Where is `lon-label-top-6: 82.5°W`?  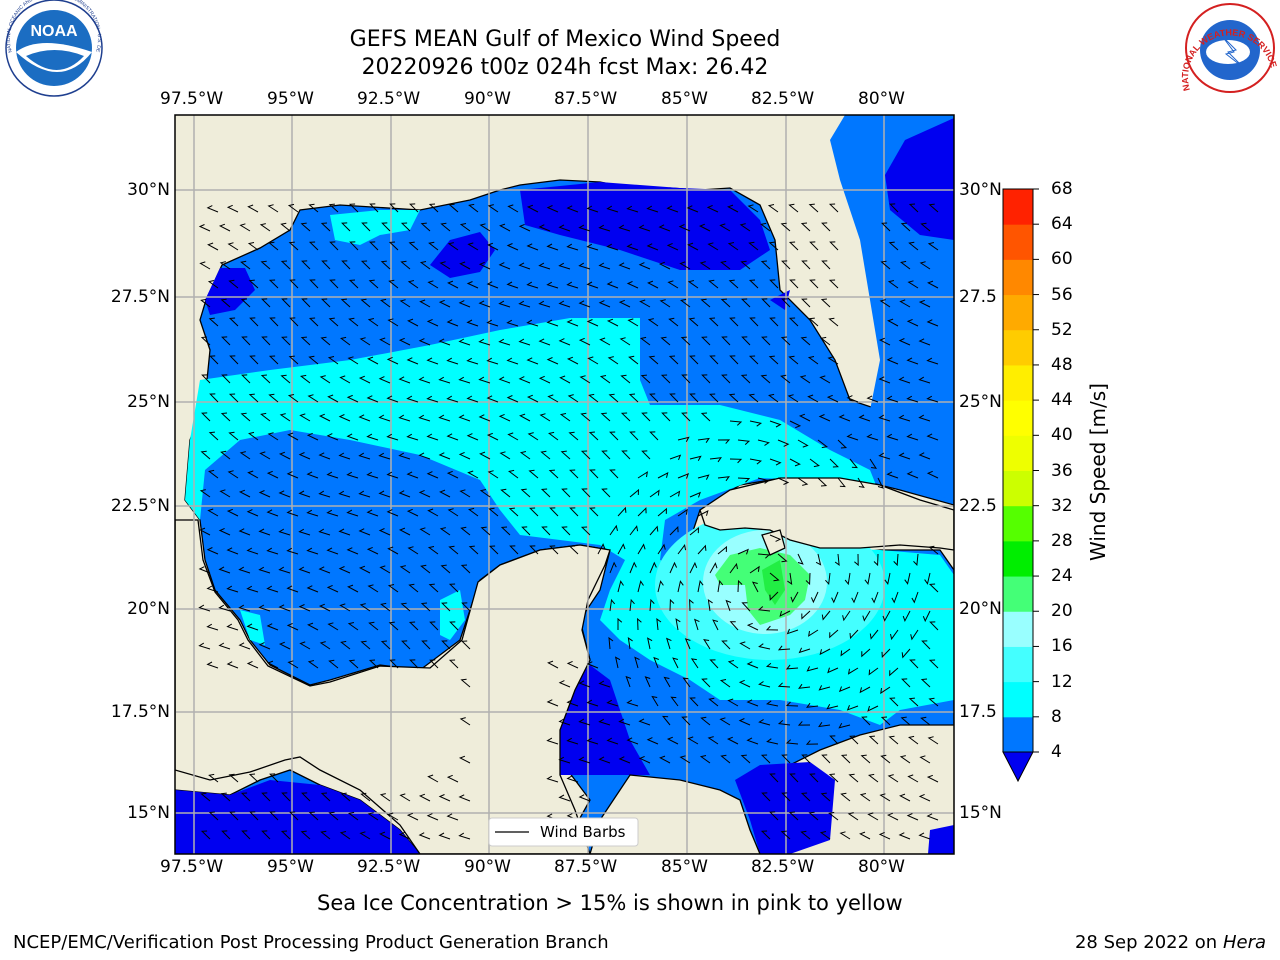
lon-label-top-6: 82.5°W is located at coordinates (783, 99).